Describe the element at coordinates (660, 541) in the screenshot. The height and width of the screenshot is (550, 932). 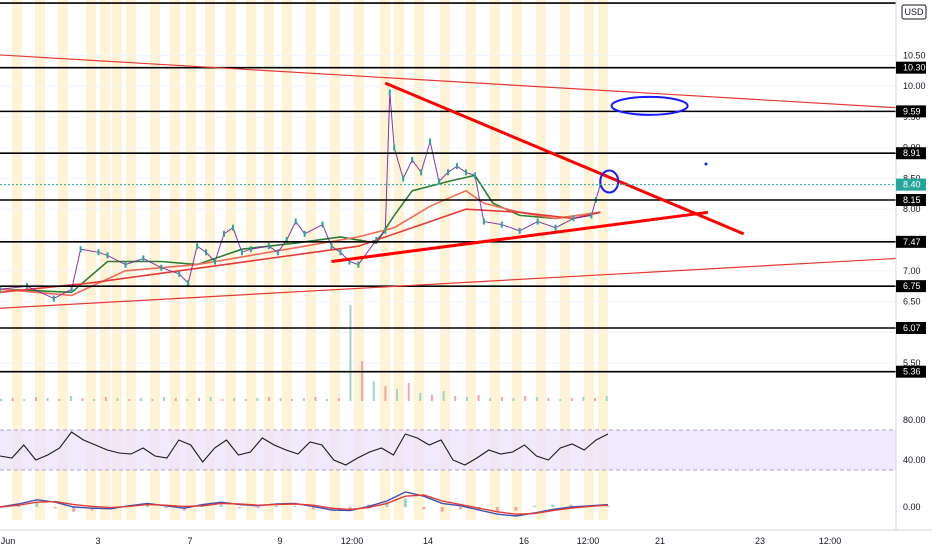
I see `time-tick-label: 21` at that location.